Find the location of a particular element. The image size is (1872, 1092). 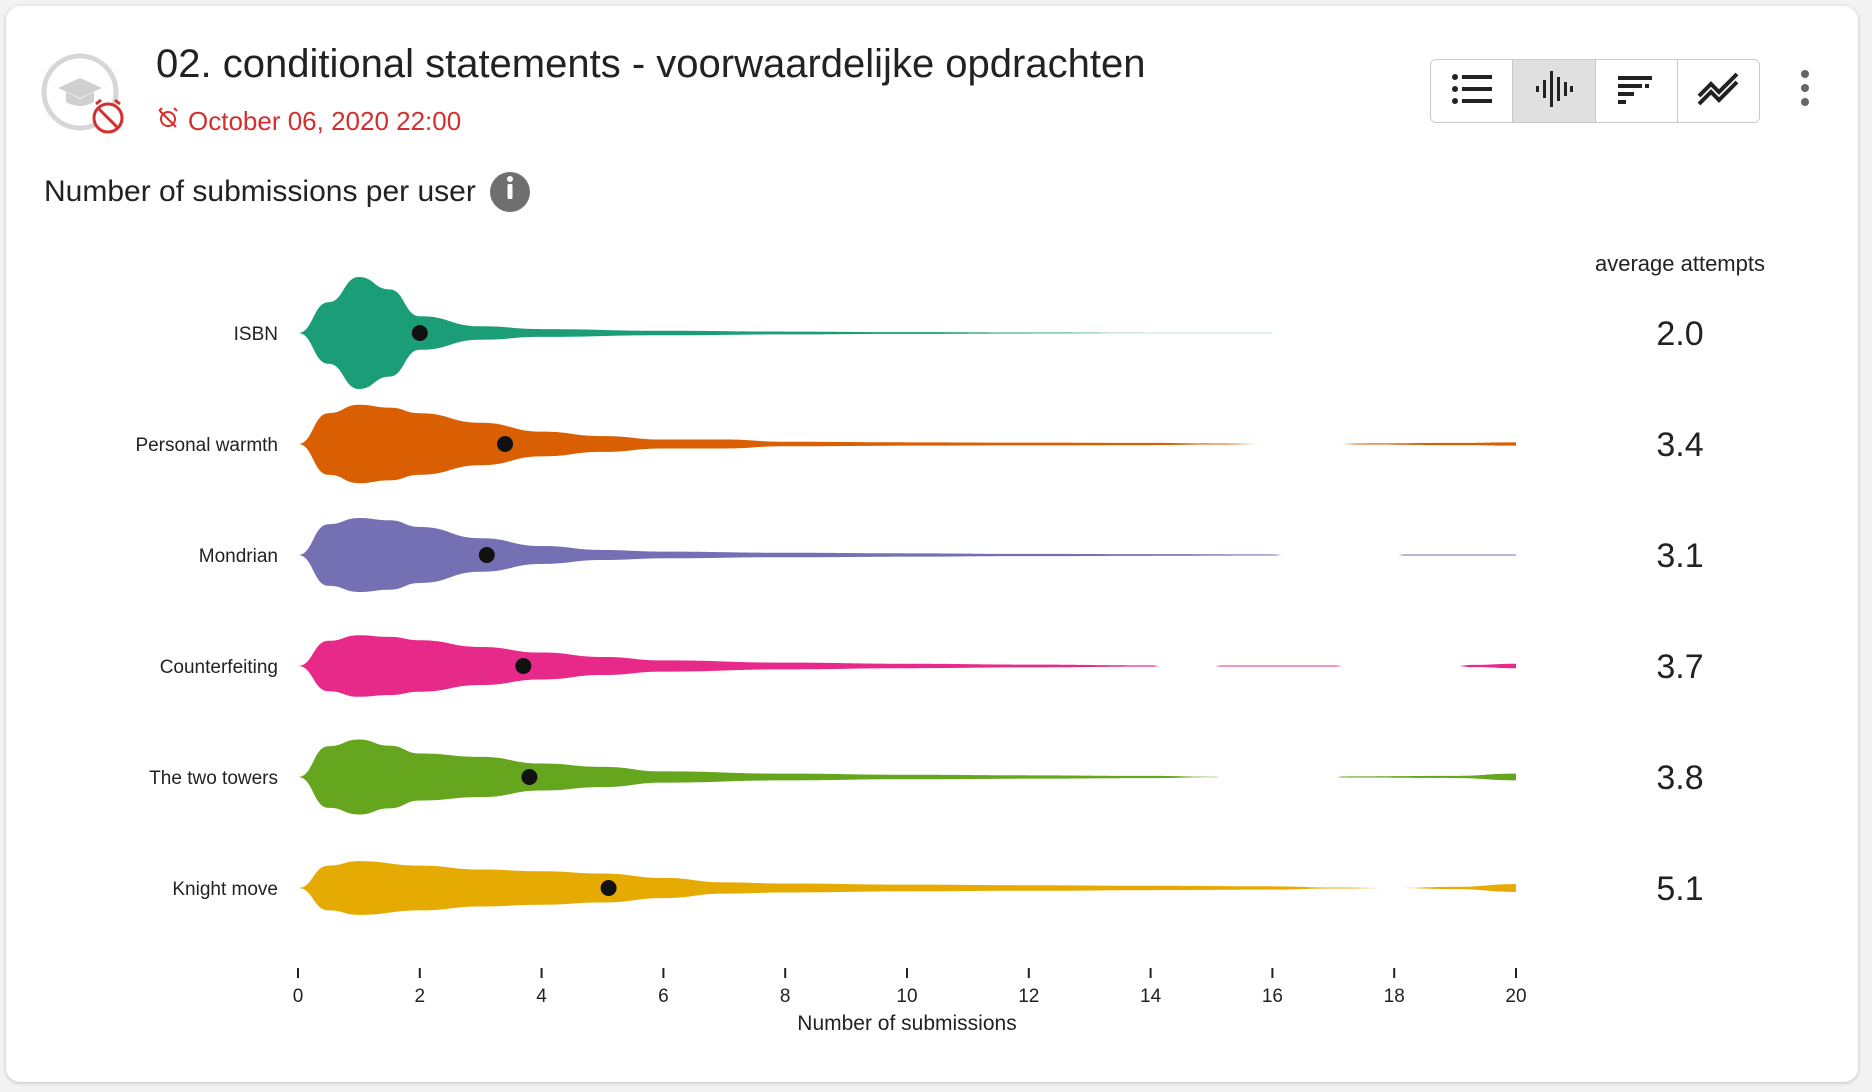

average-value-3: 3.7 is located at coordinates (1679, 667).